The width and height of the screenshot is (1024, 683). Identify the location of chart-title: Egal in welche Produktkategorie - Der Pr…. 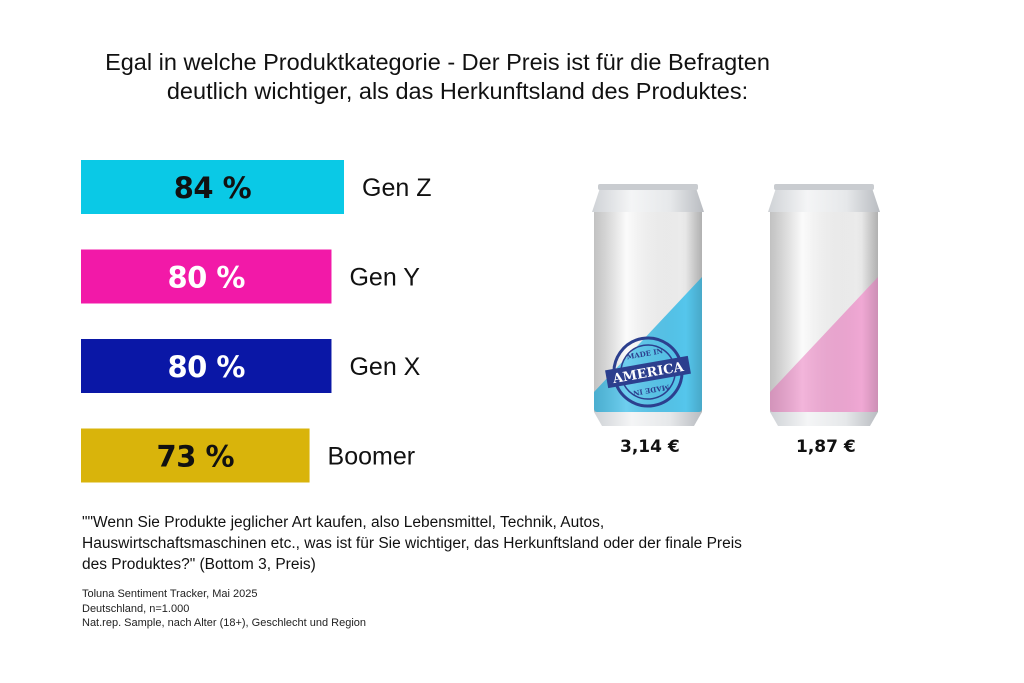
(437, 77).